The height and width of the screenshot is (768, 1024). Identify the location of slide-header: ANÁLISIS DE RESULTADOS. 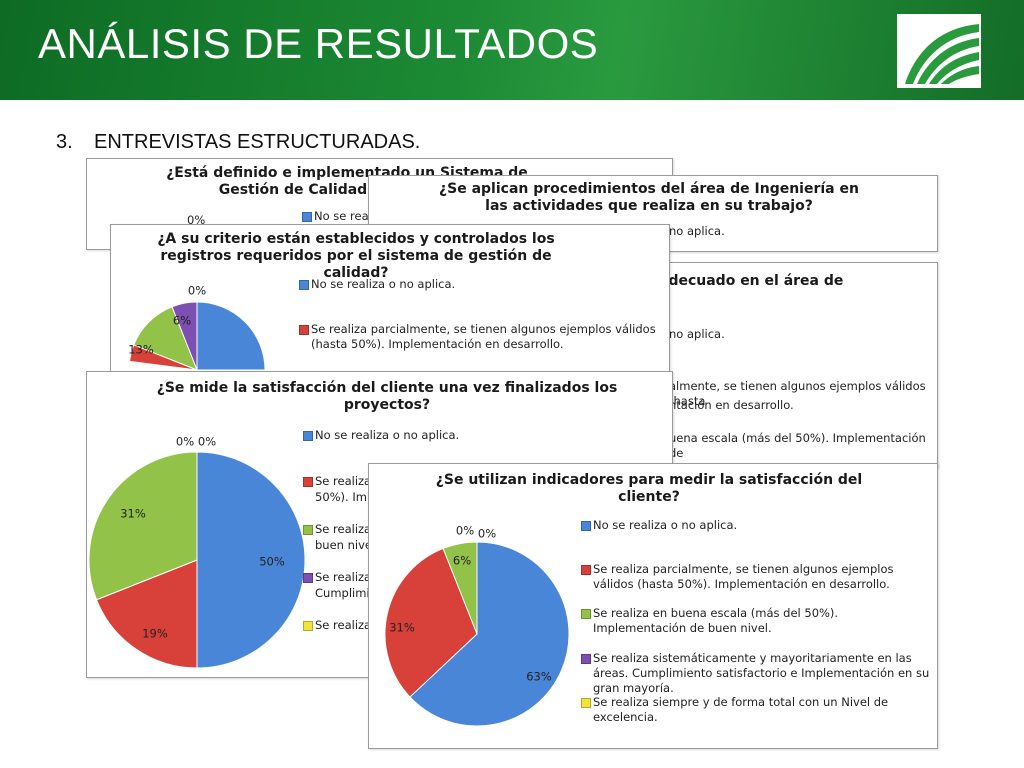
(512, 50).